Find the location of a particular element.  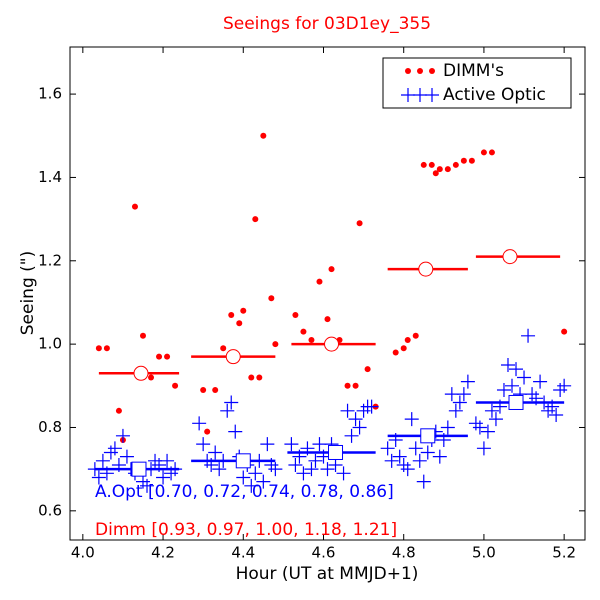

y-tick-label: 1.6 is located at coordinates (50, 94).